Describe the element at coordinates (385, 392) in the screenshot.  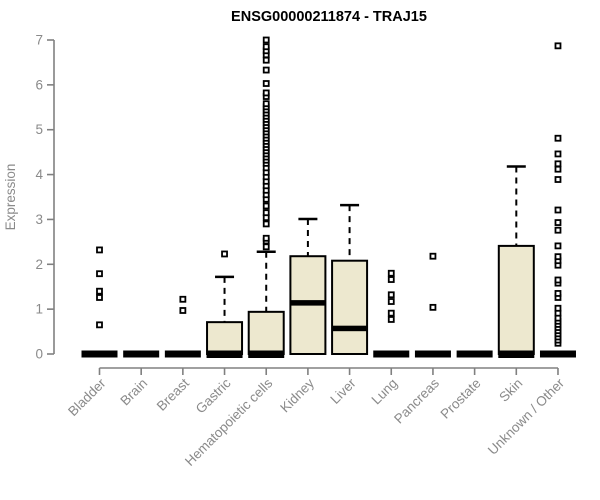
I see `x-tick-label: Lung` at that location.